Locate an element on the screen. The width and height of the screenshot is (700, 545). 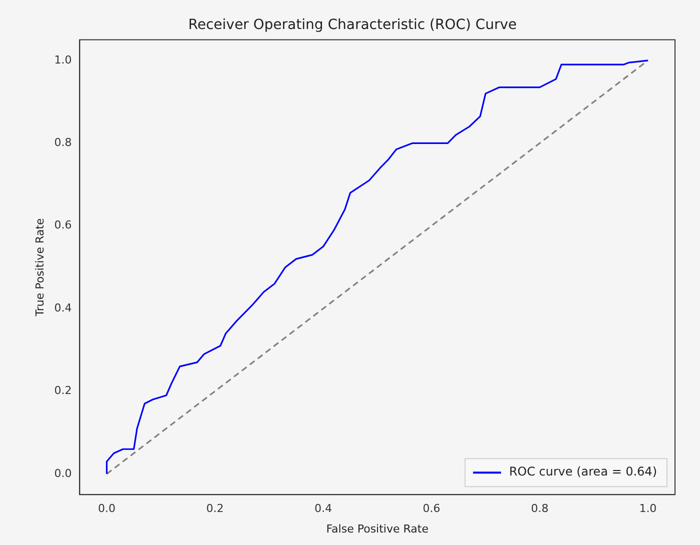
y-tick-label: 0.8 is located at coordinates (63, 143).